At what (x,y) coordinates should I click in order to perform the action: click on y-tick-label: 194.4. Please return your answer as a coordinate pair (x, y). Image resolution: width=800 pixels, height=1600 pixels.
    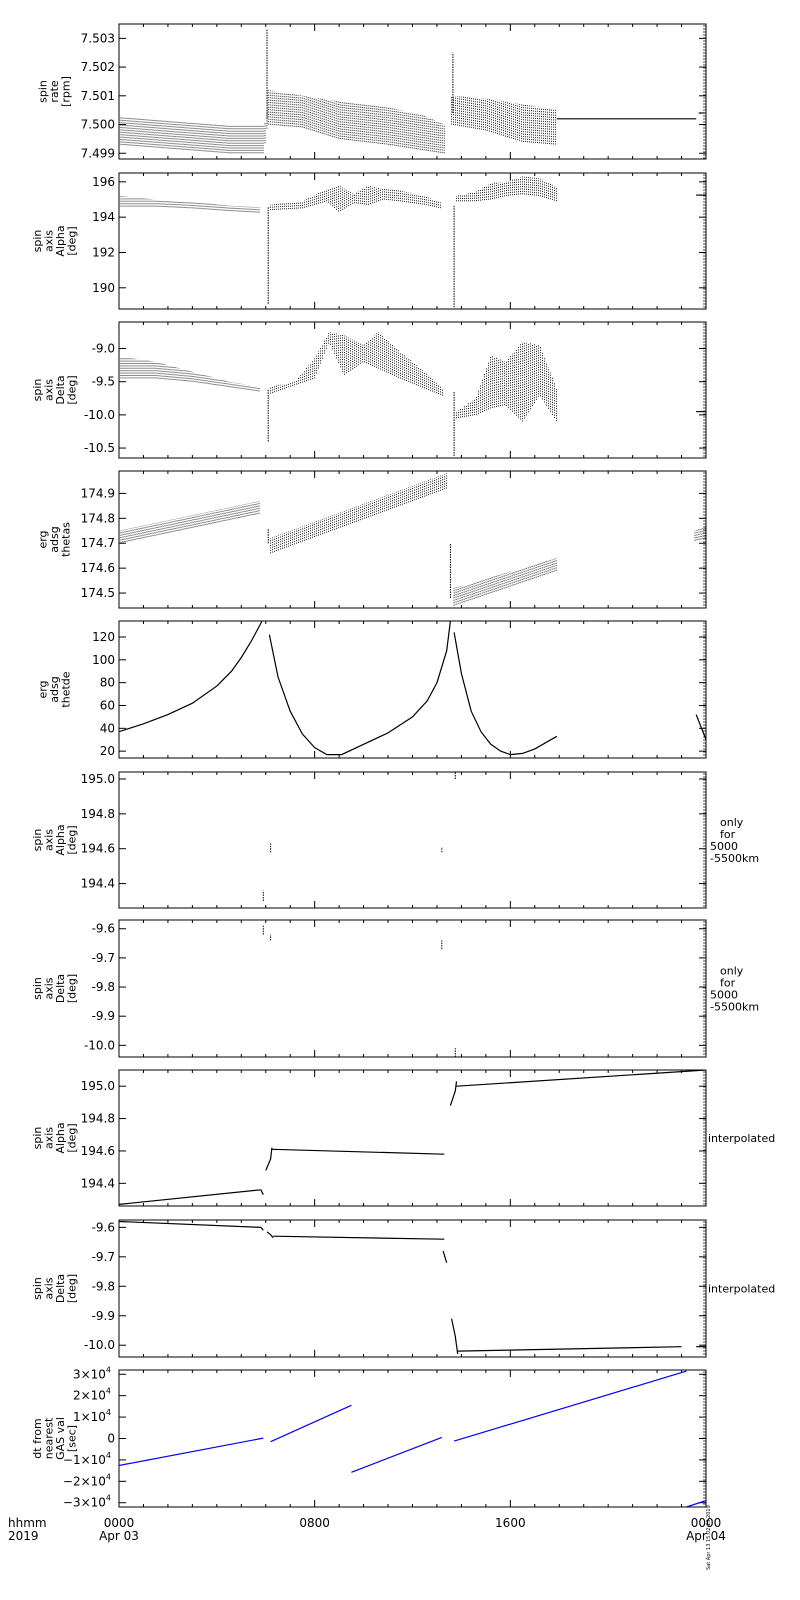
    Looking at the image, I should click on (98, 1183).